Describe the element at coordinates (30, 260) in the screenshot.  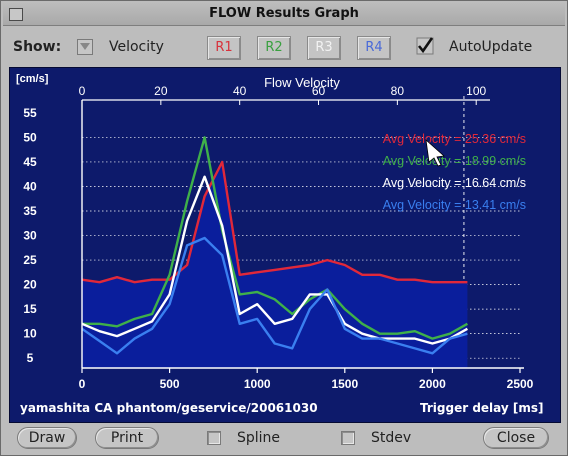
I see `y-tick-label: 25` at that location.